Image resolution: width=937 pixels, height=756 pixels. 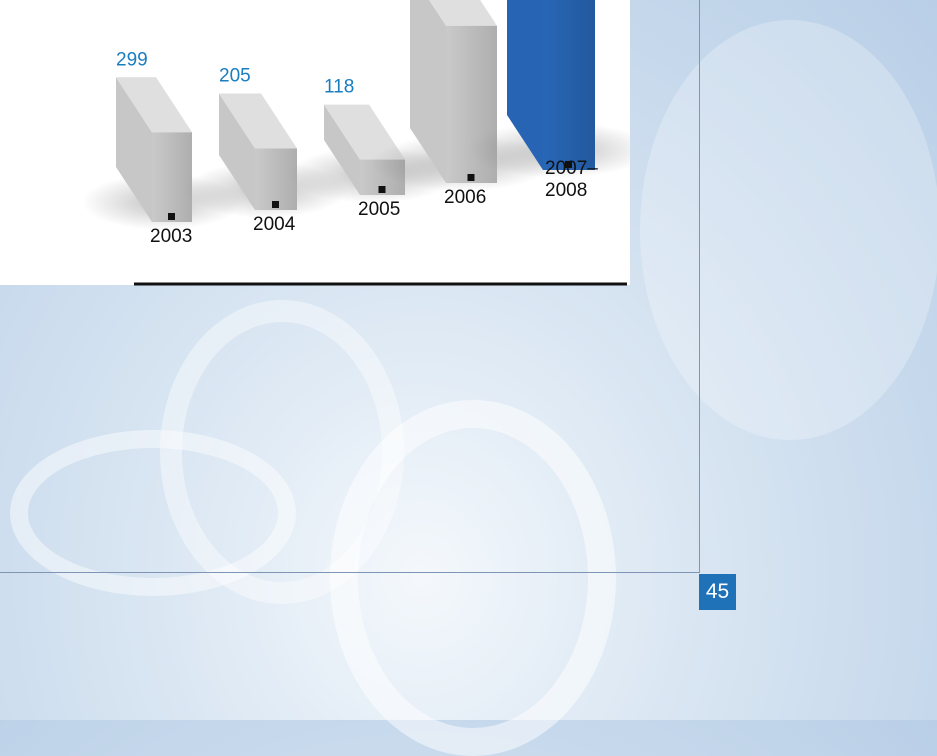 I want to click on category-label: 2006, so click(x=465, y=197).